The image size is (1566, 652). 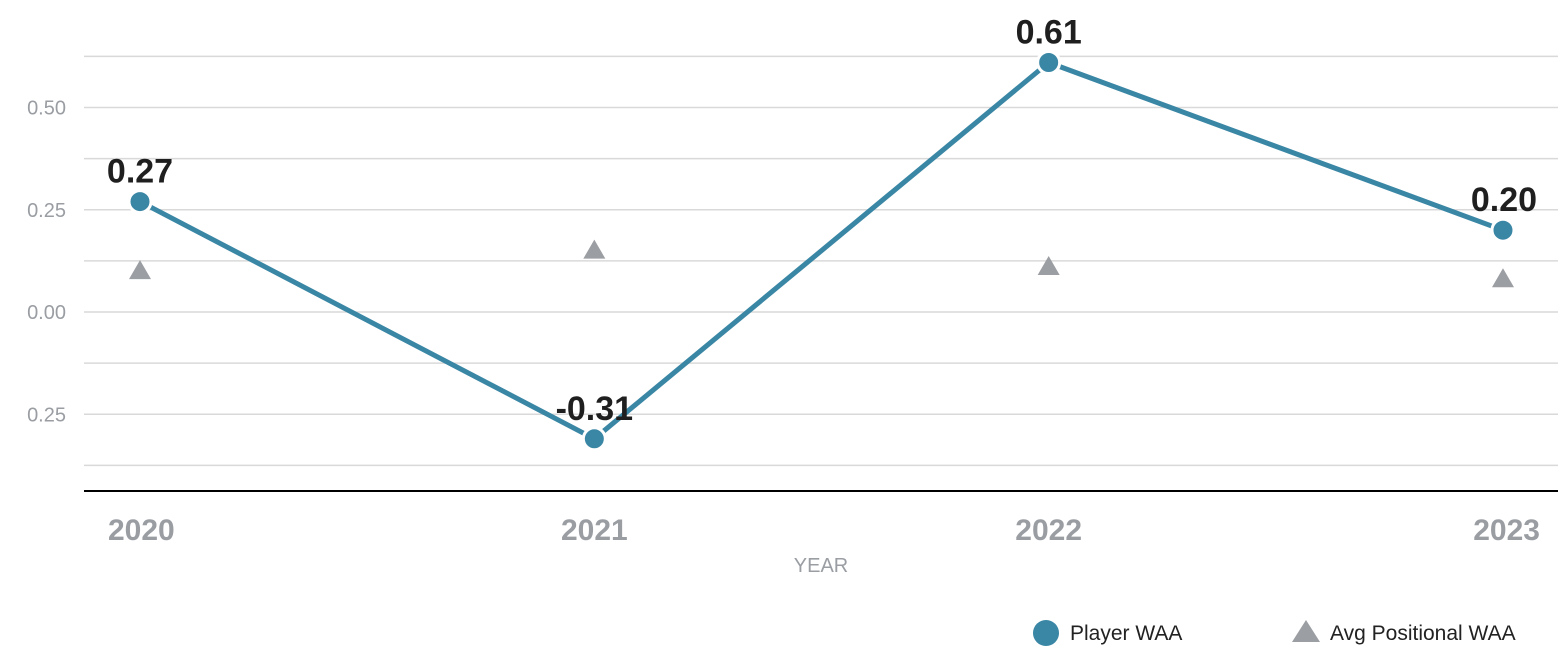 I want to click on x-tick-label: 2023, so click(x=1506, y=530).